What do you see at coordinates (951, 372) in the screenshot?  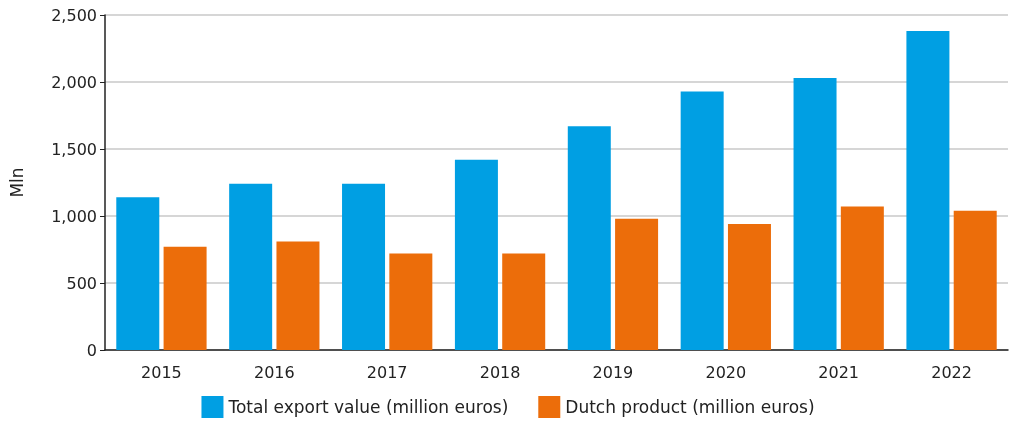 I see `x-tick-label: 2022` at bounding box center [951, 372].